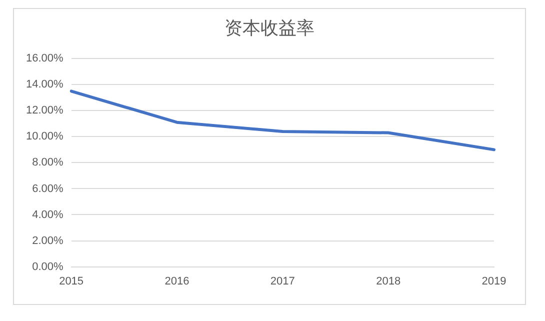  Describe the element at coordinates (71, 281) in the screenshot. I see `x-tick-label: 2015` at that location.